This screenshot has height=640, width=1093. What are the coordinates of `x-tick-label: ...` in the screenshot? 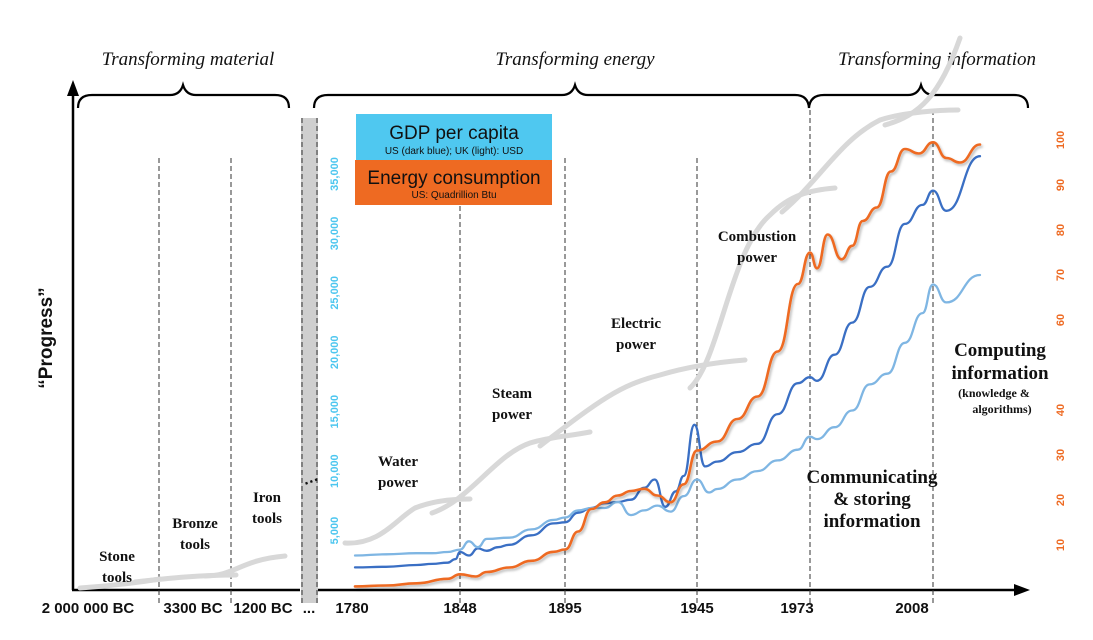 It's located at (309, 608).